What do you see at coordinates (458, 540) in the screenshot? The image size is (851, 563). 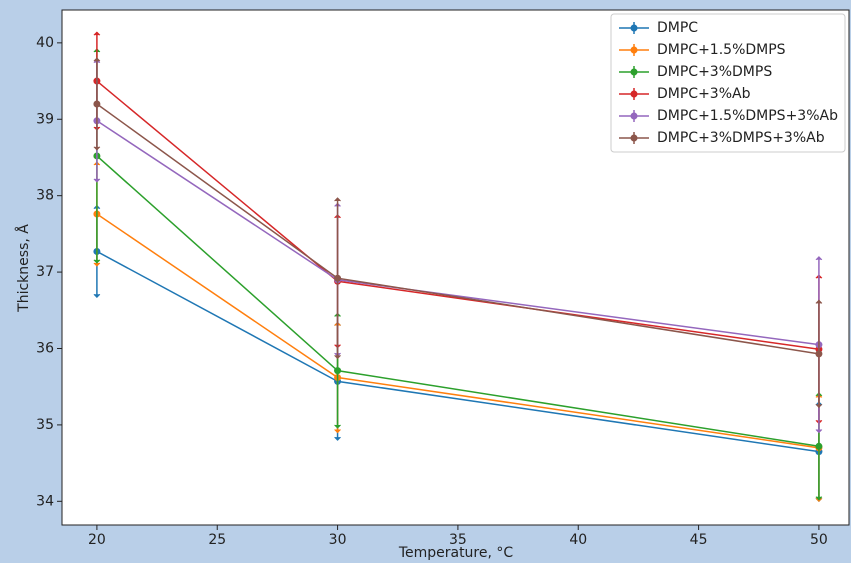 I see `x-tick-label: 35` at bounding box center [458, 540].